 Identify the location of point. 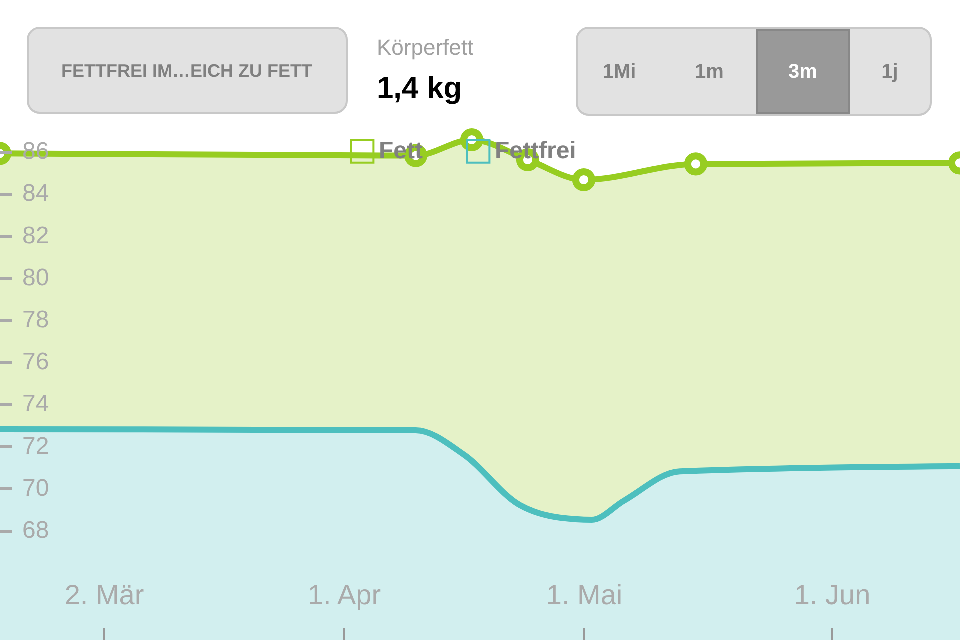
(584, 180).